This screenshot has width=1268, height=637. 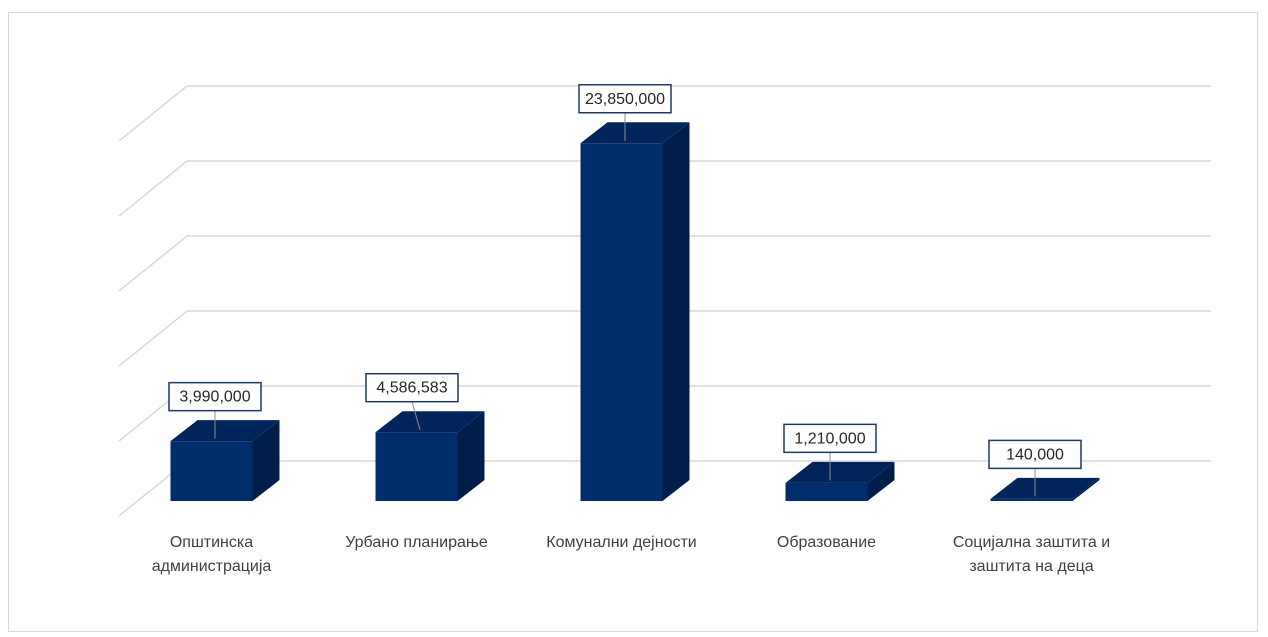 I want to click on category-label-line: Урбано планирање, so click(x=416, y=542).